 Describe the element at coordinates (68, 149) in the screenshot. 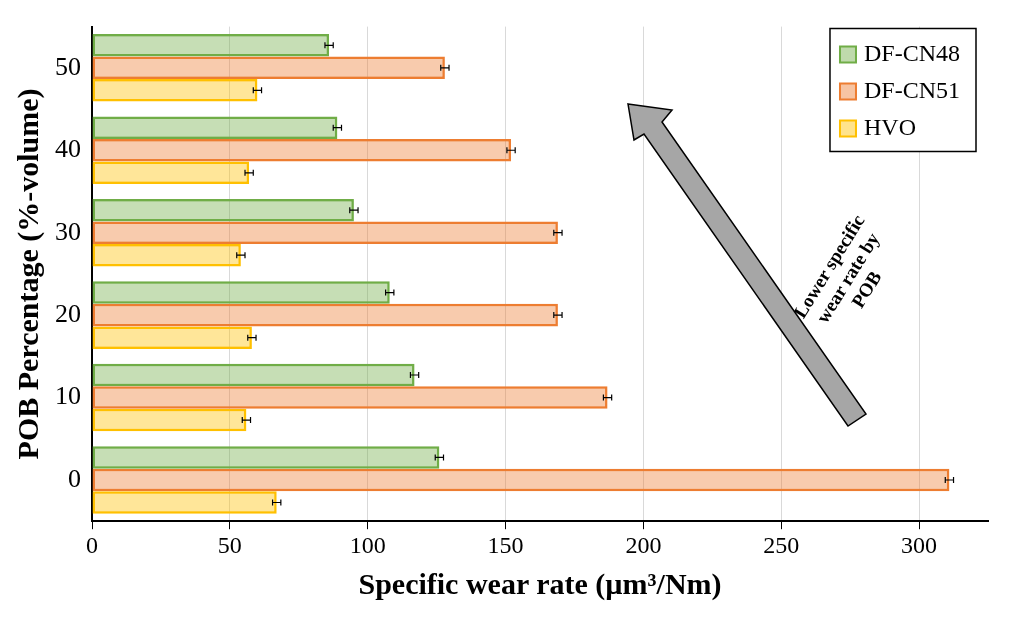

I see `y-tick-label: 40` at that location.